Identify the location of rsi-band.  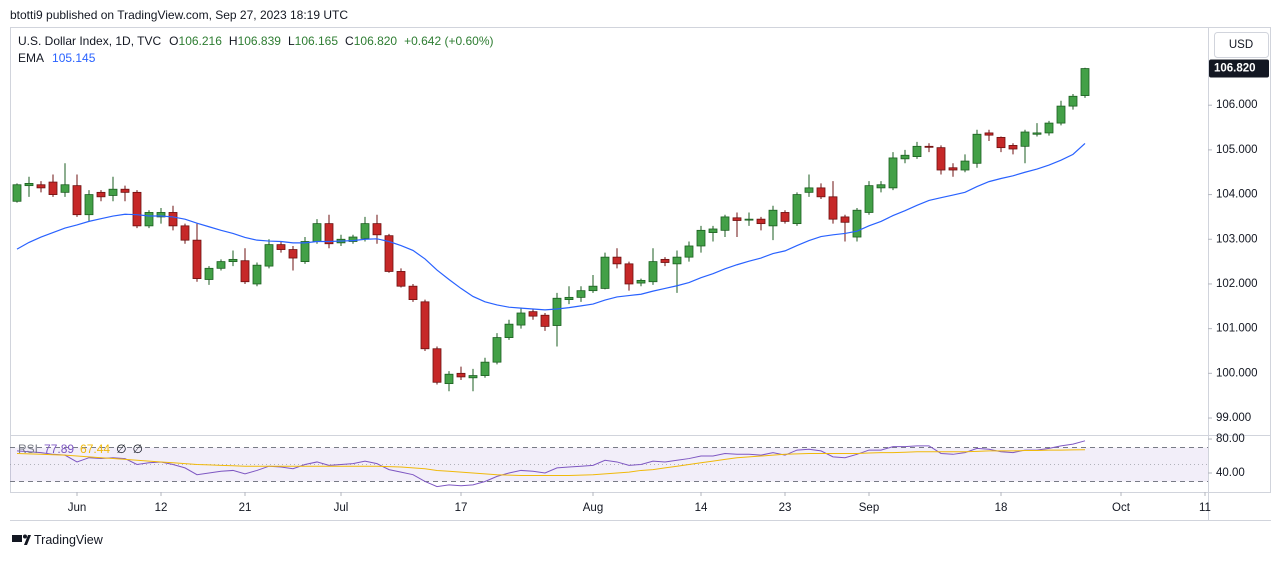
(609, 464).